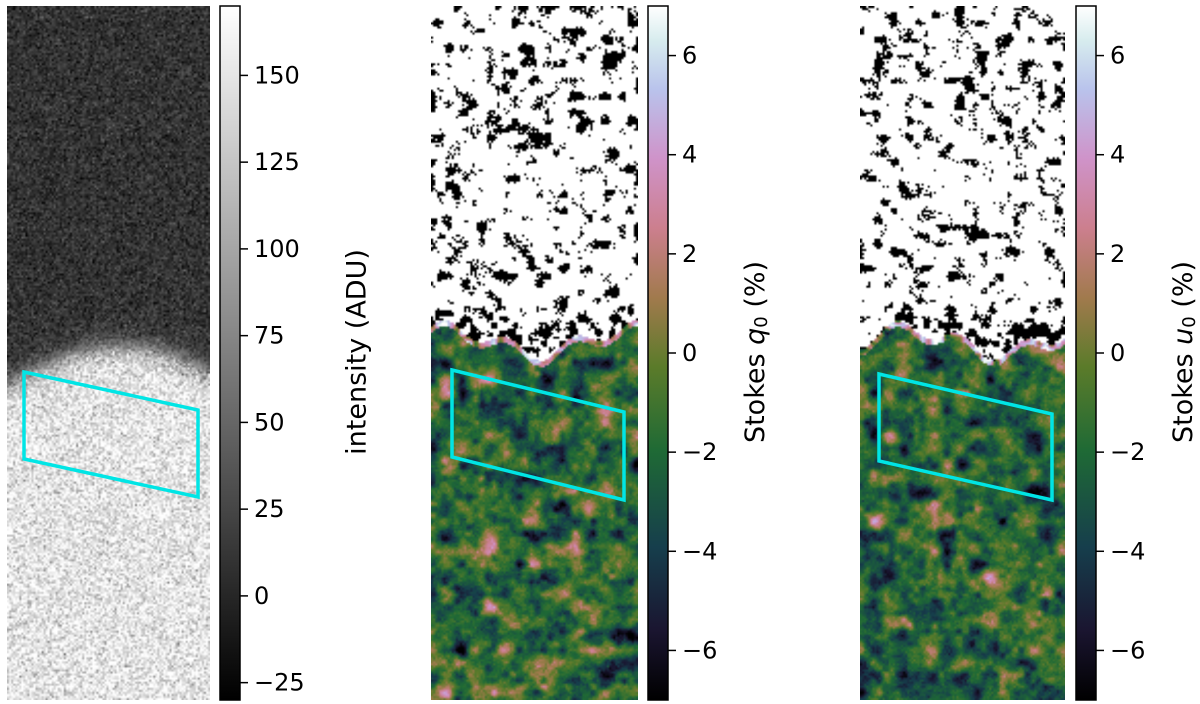 The height and width of the screenshot is (704, 1200). Describe the element at coordinates (269, 422) in the screenshot. I see `colorbar-tick-label: 50` at that location.